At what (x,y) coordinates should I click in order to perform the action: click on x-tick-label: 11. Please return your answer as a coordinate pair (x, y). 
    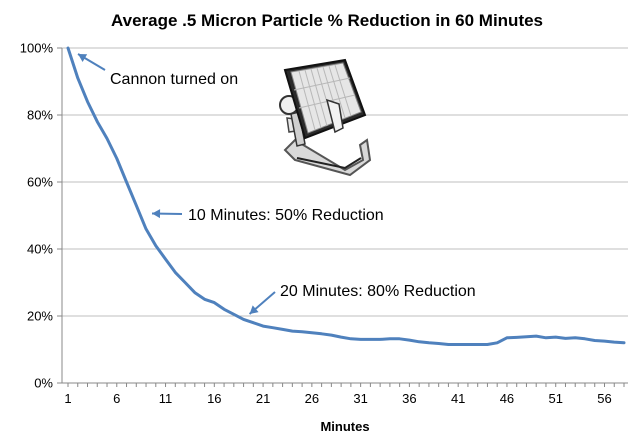
    Looking at the image, I should click on (166, 398).